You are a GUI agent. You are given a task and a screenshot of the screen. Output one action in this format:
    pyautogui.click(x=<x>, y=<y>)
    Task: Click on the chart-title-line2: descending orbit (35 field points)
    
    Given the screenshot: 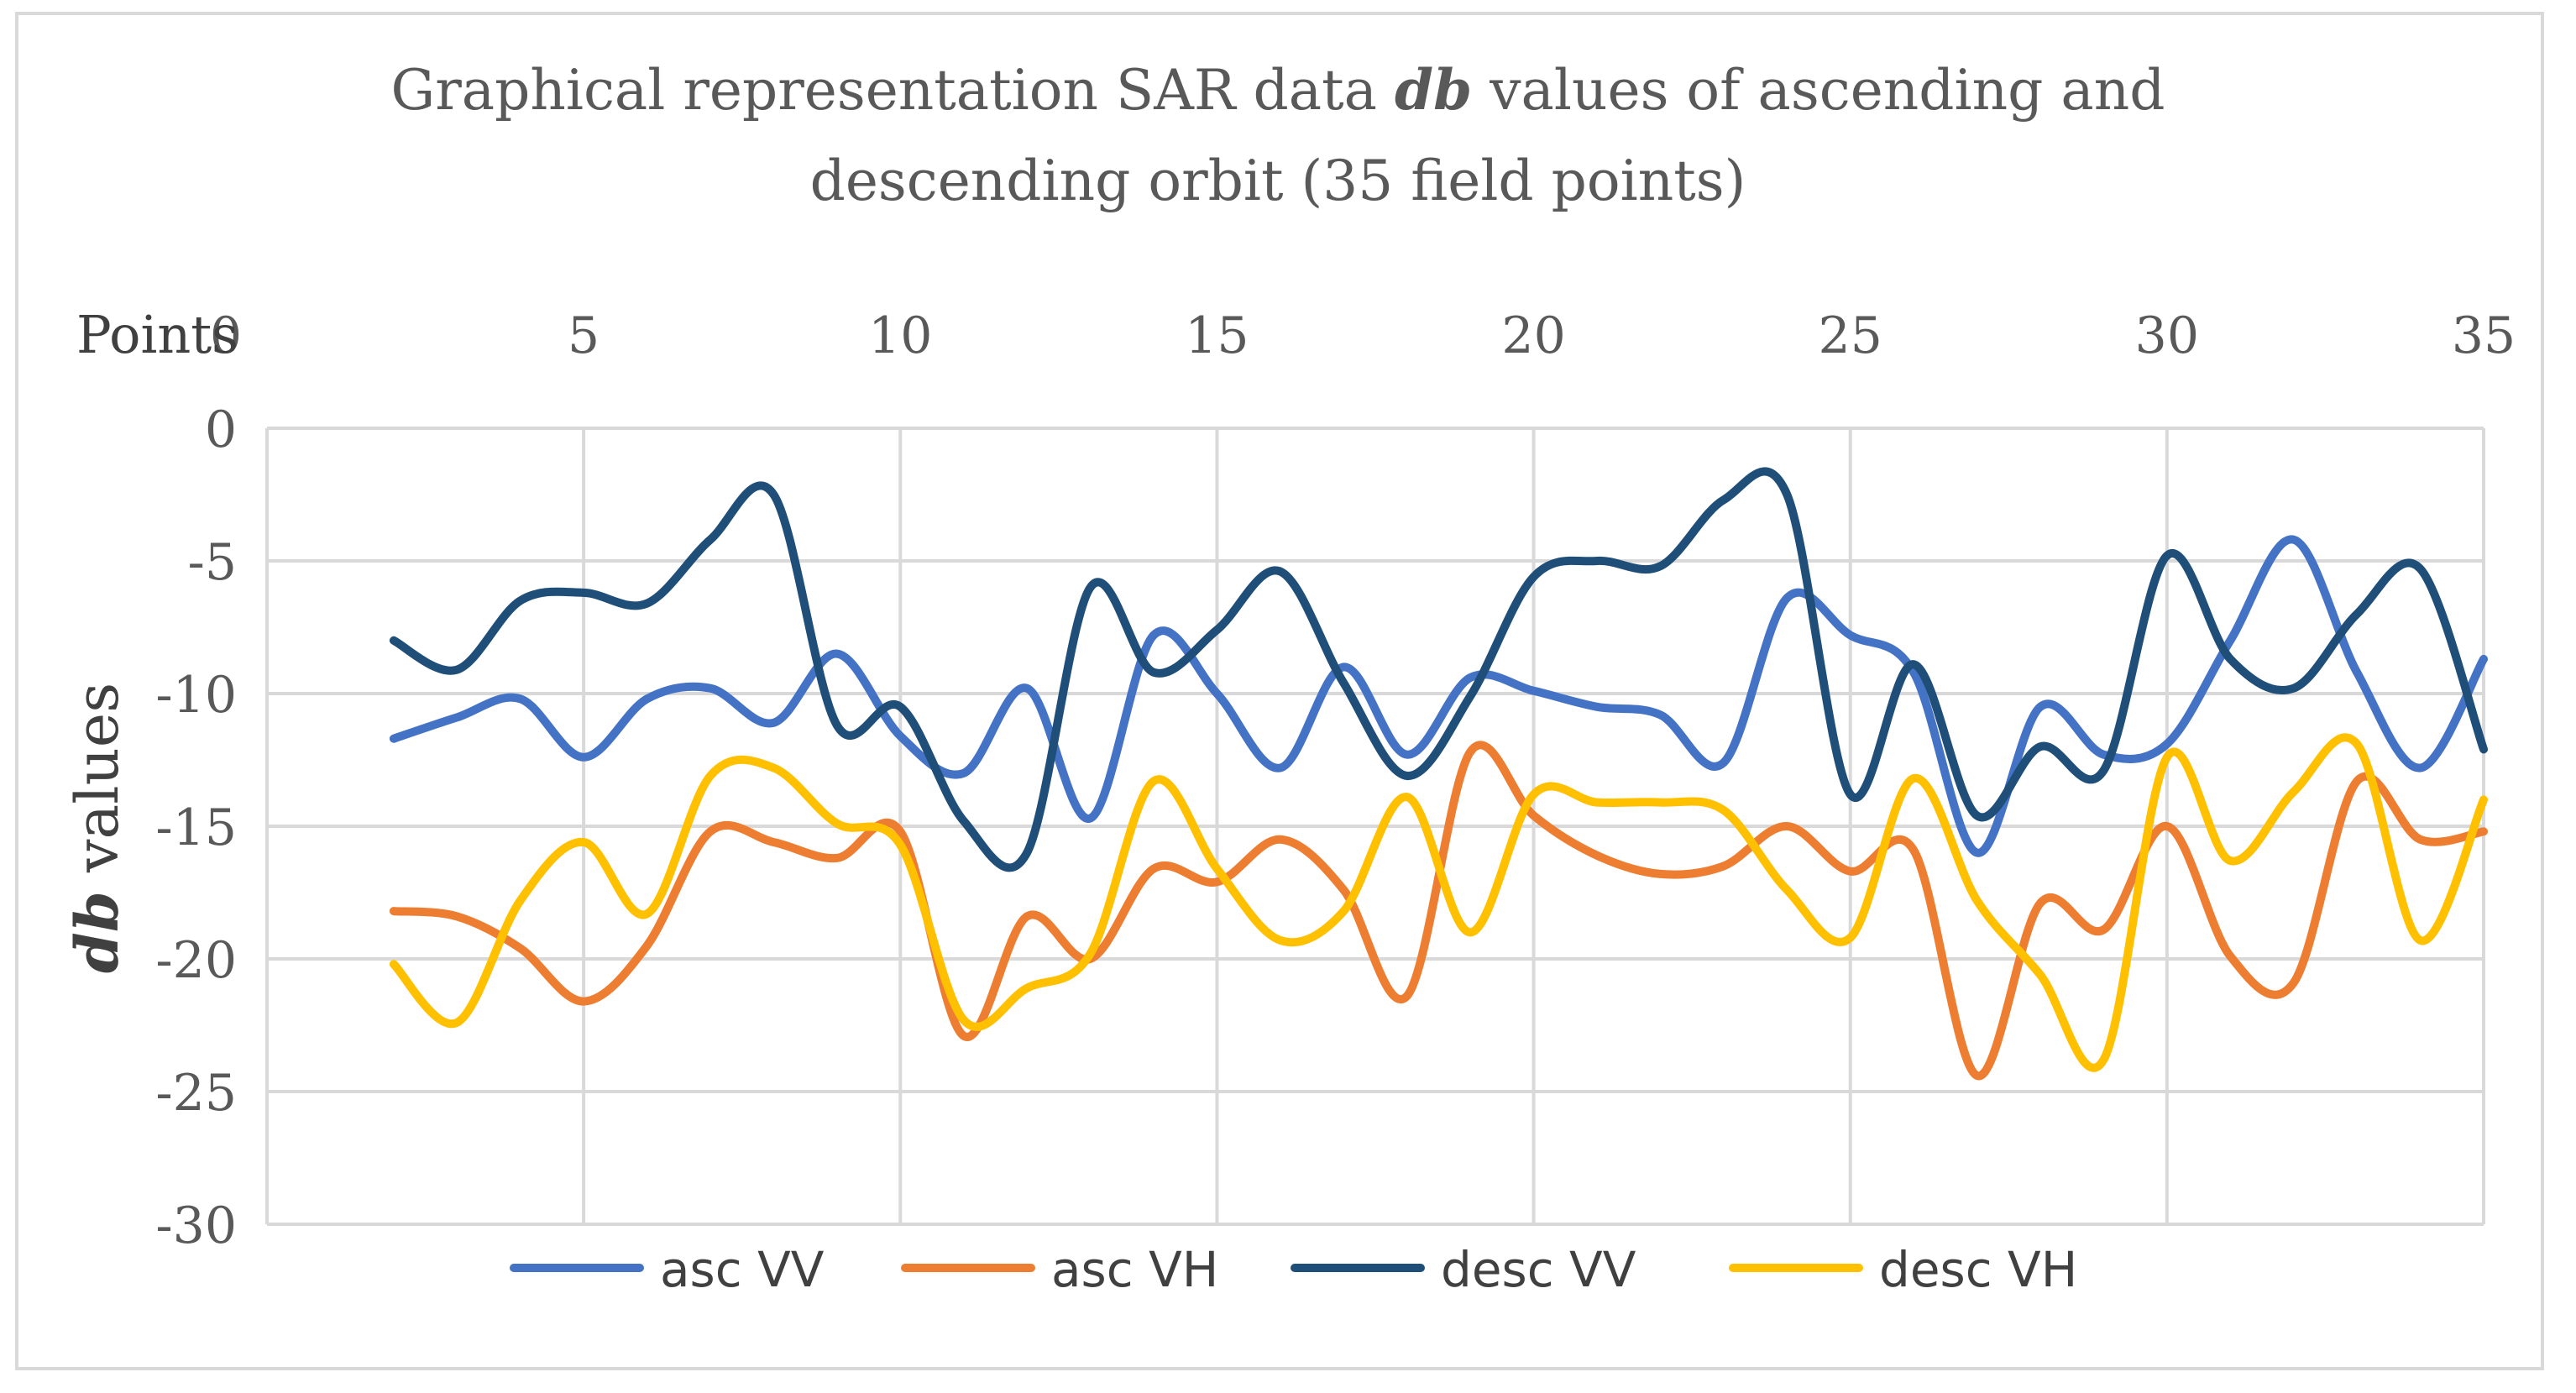 What is the action you would take?
    pyautogui.click(x=1278, y=181)
    